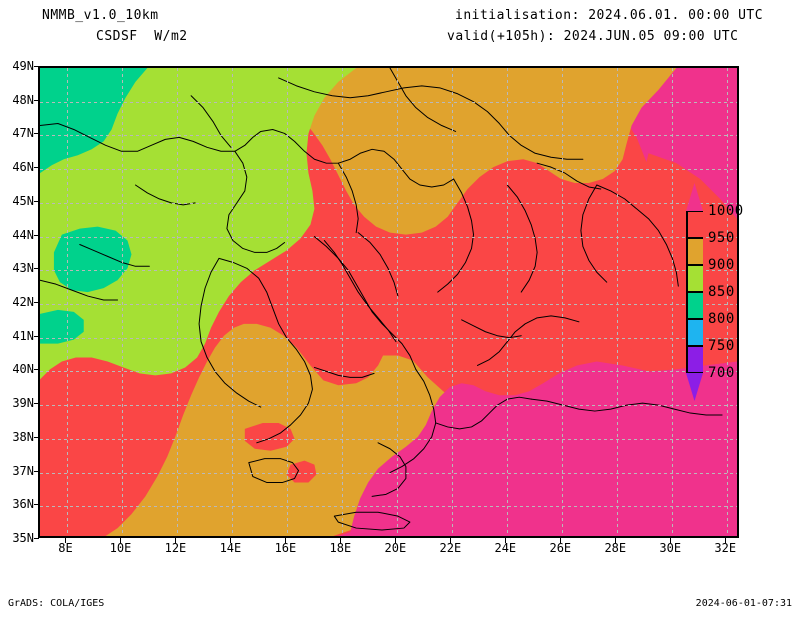  I want to click on x-axis-tick-label: 30E, so click(670, 548).